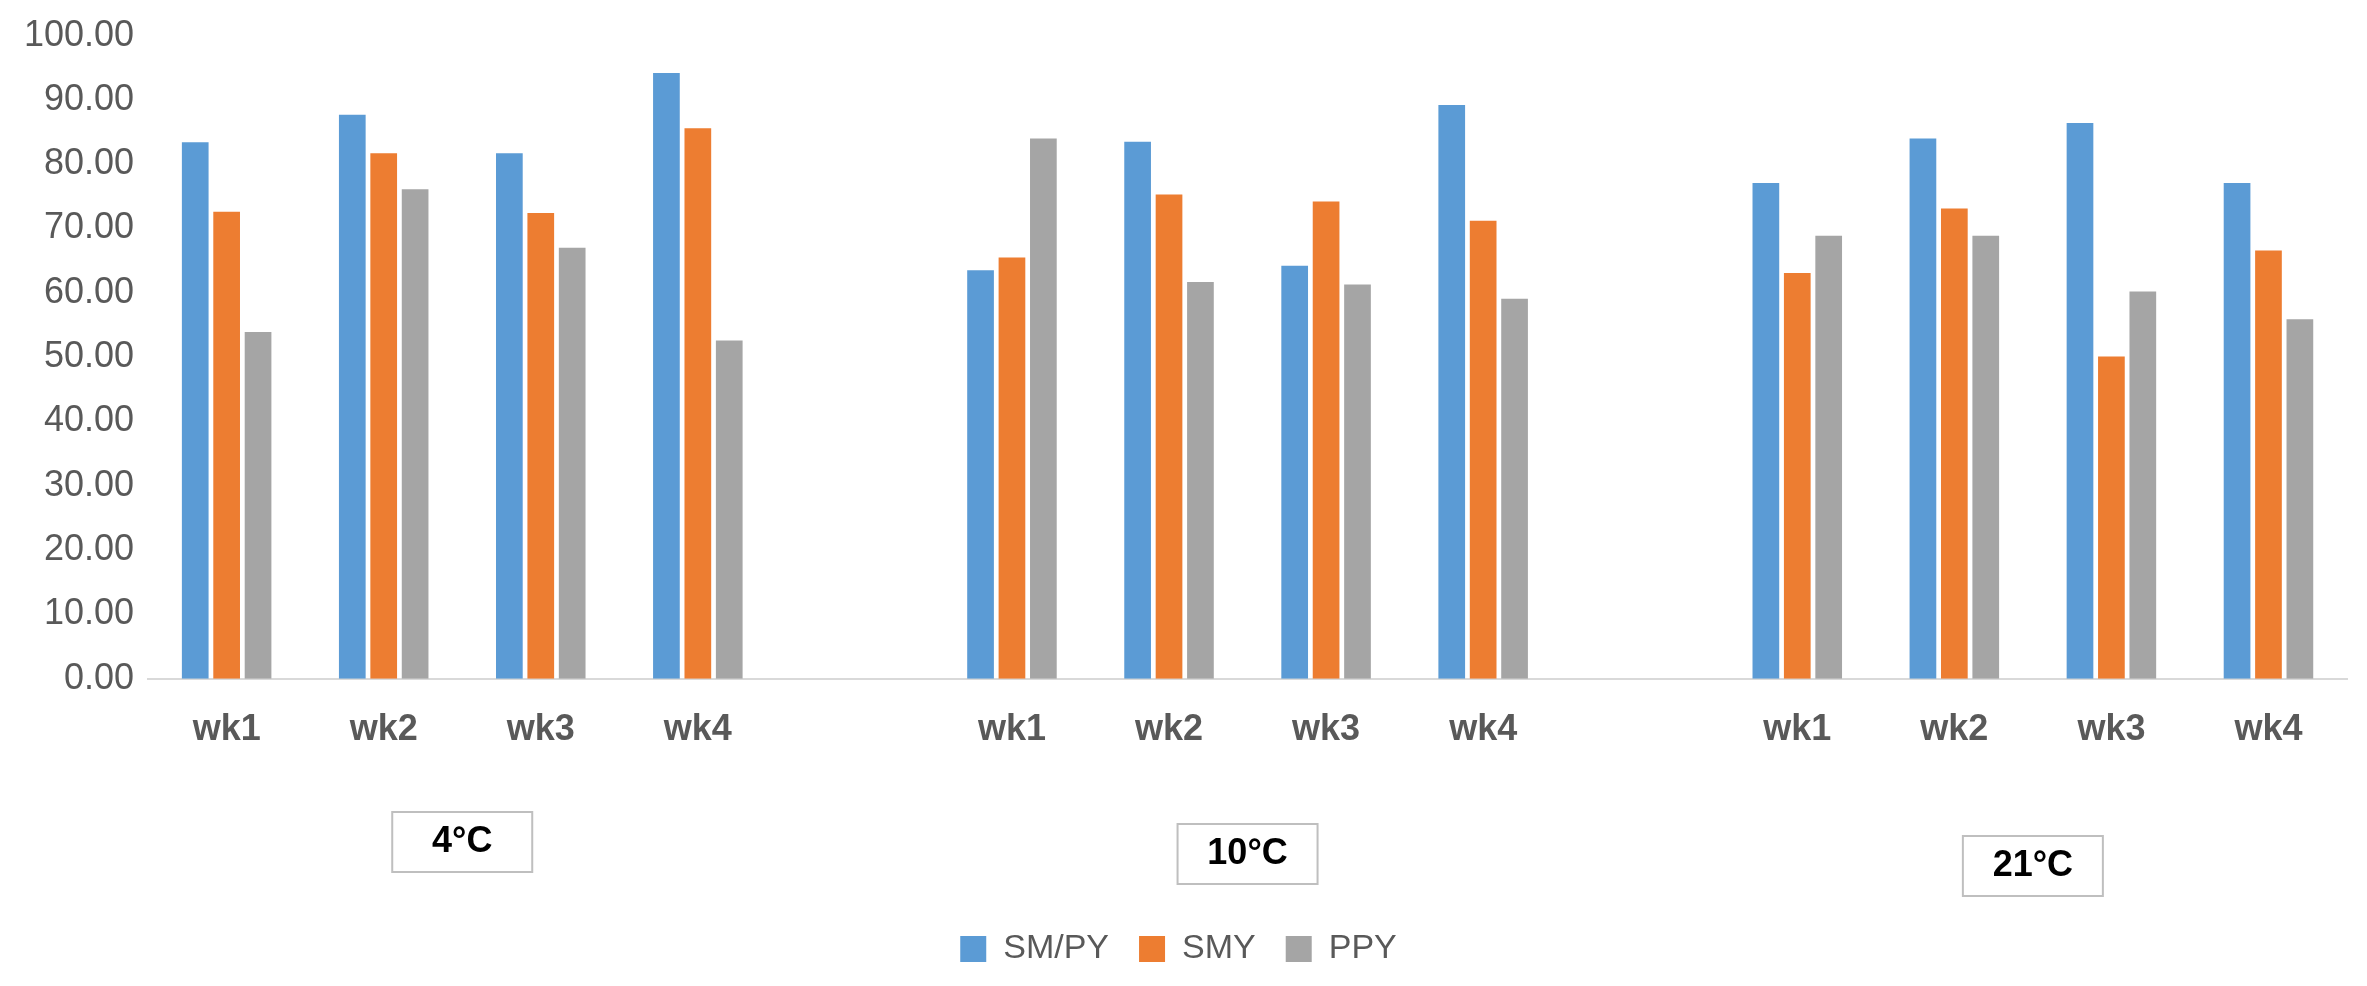  What do you see at coordinates (462, 839) in the screenshot?
I see `text: 4°C` at bounding box center [462, 839].